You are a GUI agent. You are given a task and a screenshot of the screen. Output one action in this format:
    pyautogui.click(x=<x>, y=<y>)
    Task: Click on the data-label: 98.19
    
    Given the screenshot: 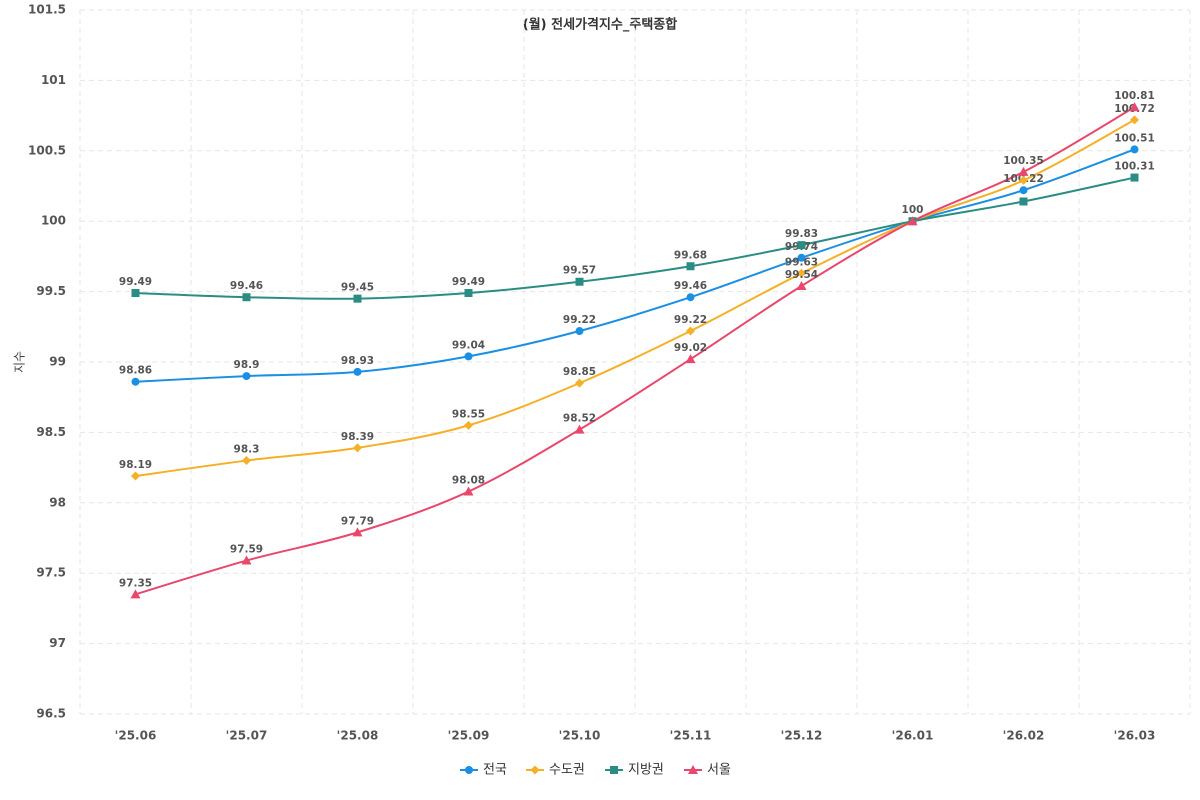 What is the action you would take?
    pyautogui.click(x=135, y=465)
    